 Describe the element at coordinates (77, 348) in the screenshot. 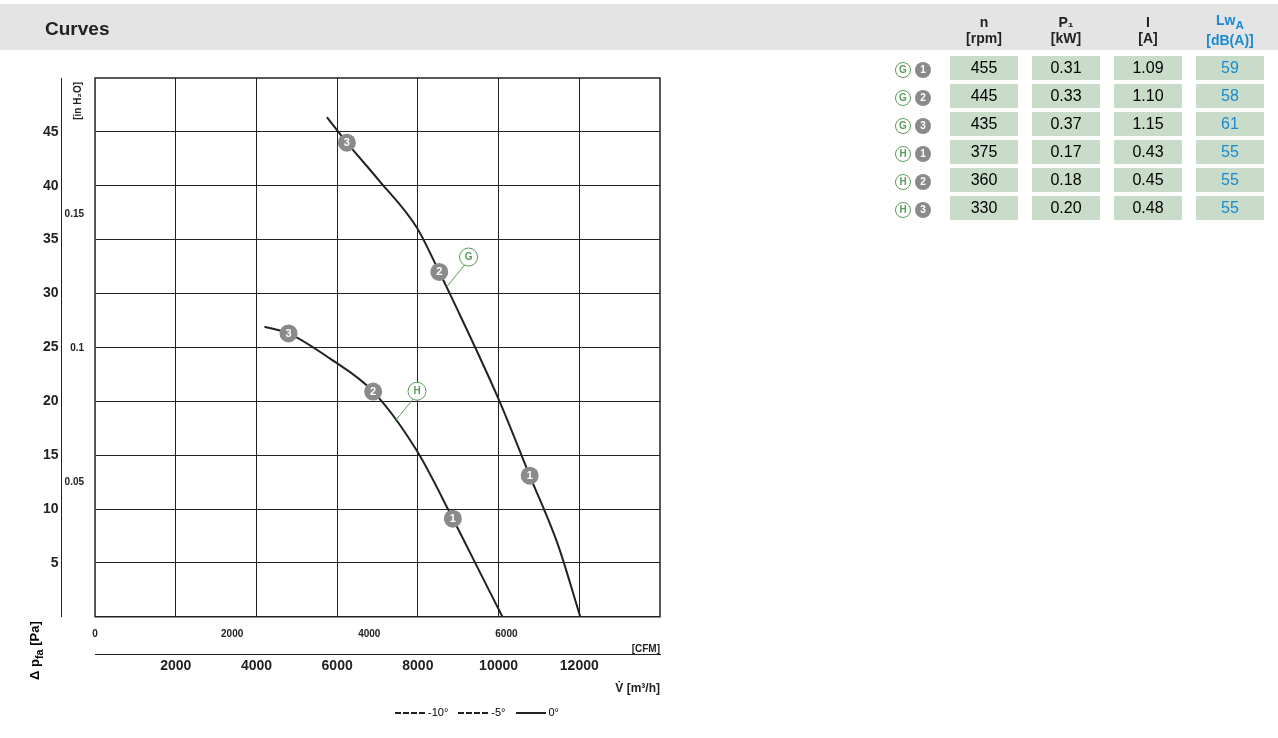

I see `y2-tick-label: 0.1` at that location.